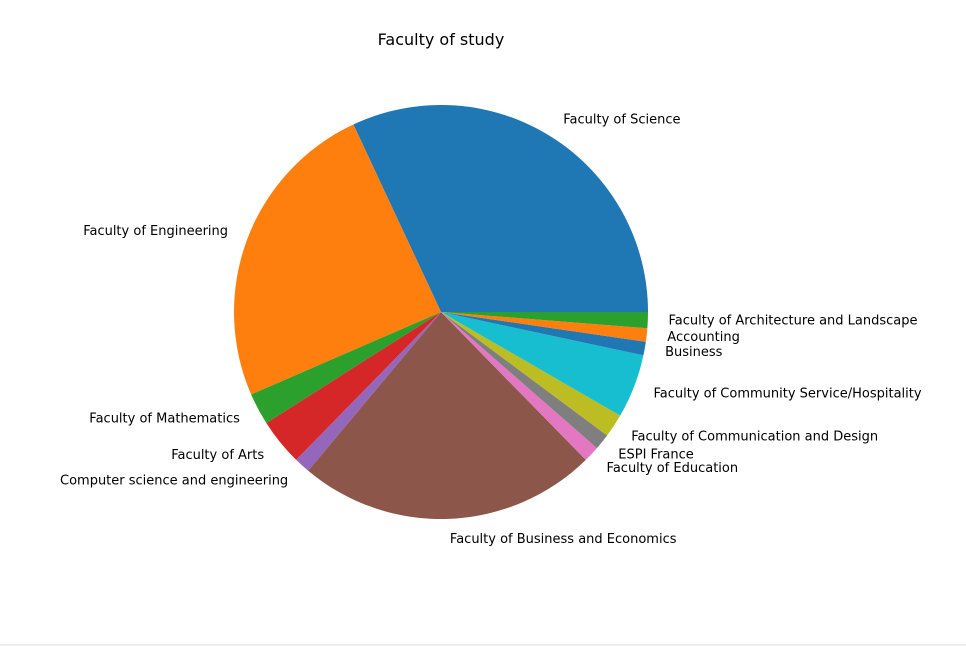 The height and width of the screenshot is (646, 966). Describe the element at coordinates (164, 418) in the screenshot. I see `pie-label-faculty-of-mathematics: Faculty of Mathematics` at that location.